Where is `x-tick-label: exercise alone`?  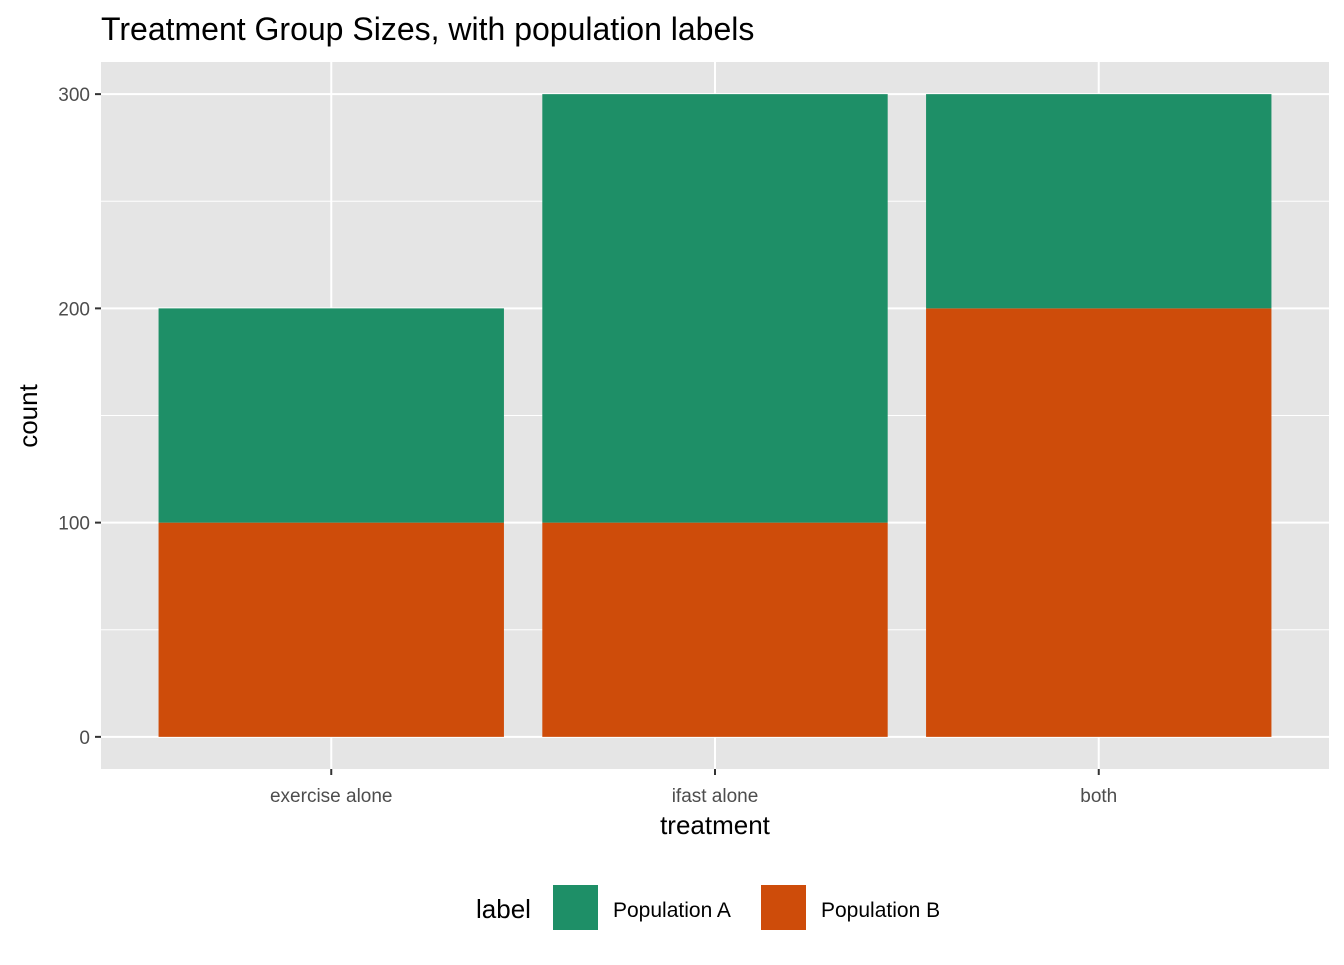 x-tick-label: exercise alone is located at coordinates (331, 796).